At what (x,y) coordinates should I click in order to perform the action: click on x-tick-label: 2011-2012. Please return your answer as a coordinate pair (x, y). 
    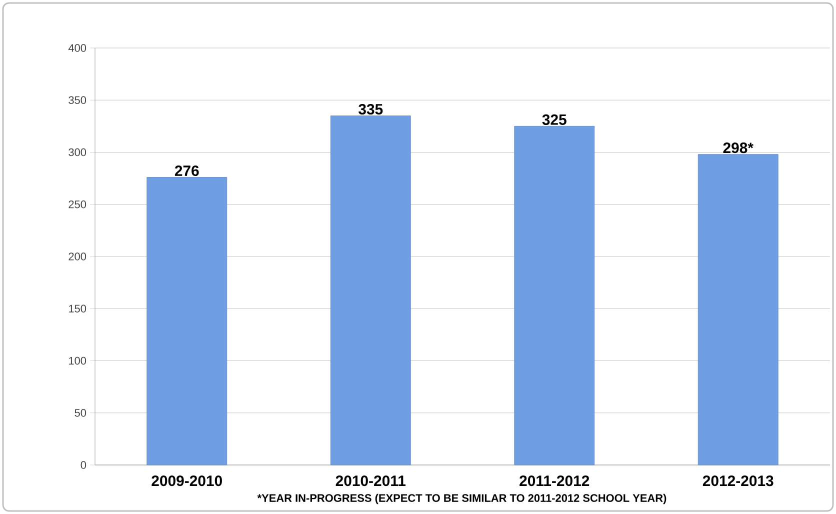
    Looking at the image, I should click on (555, 481).